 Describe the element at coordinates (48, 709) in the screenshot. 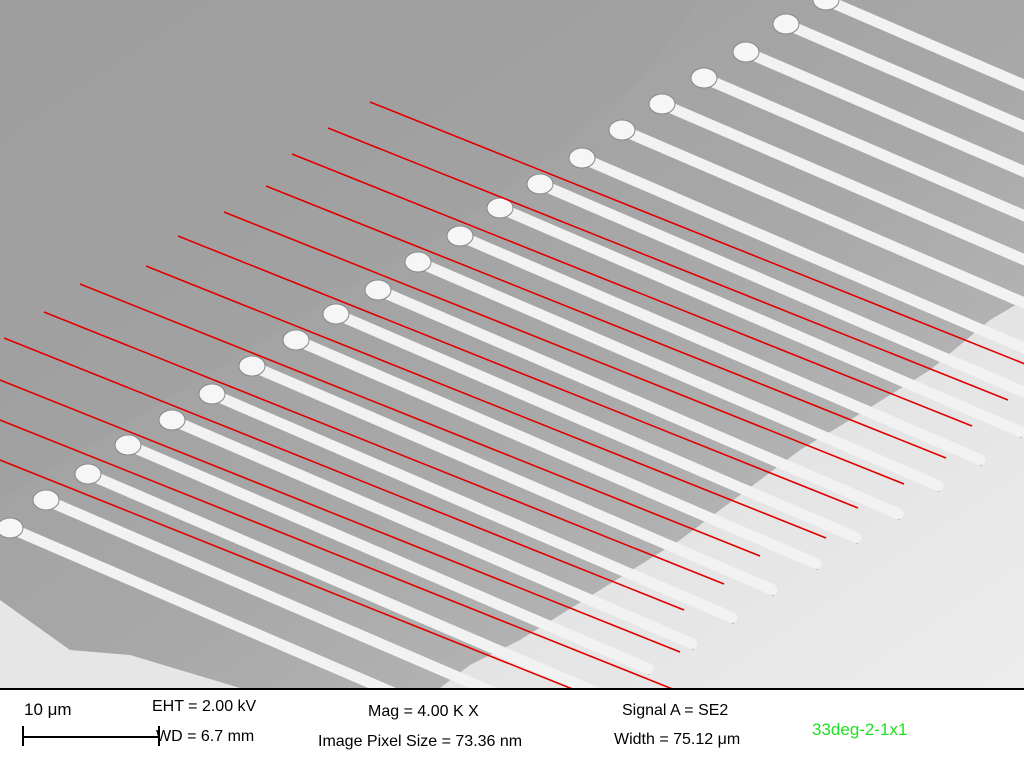

I see `scale-label: 10 μm` at that location.